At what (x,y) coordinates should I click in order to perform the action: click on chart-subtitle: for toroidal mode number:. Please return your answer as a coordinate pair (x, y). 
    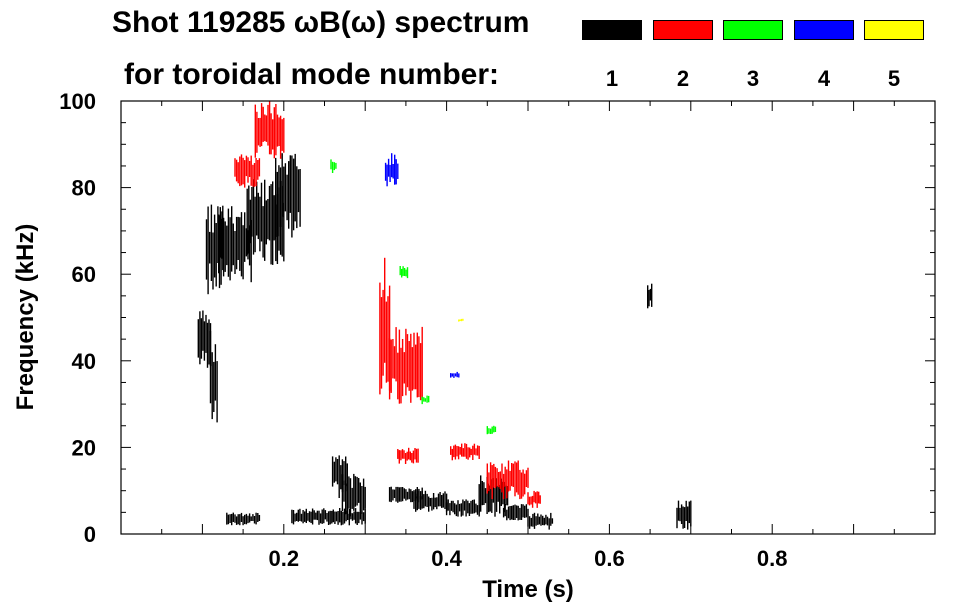
    Looking at the image, I should click on (311, 74).